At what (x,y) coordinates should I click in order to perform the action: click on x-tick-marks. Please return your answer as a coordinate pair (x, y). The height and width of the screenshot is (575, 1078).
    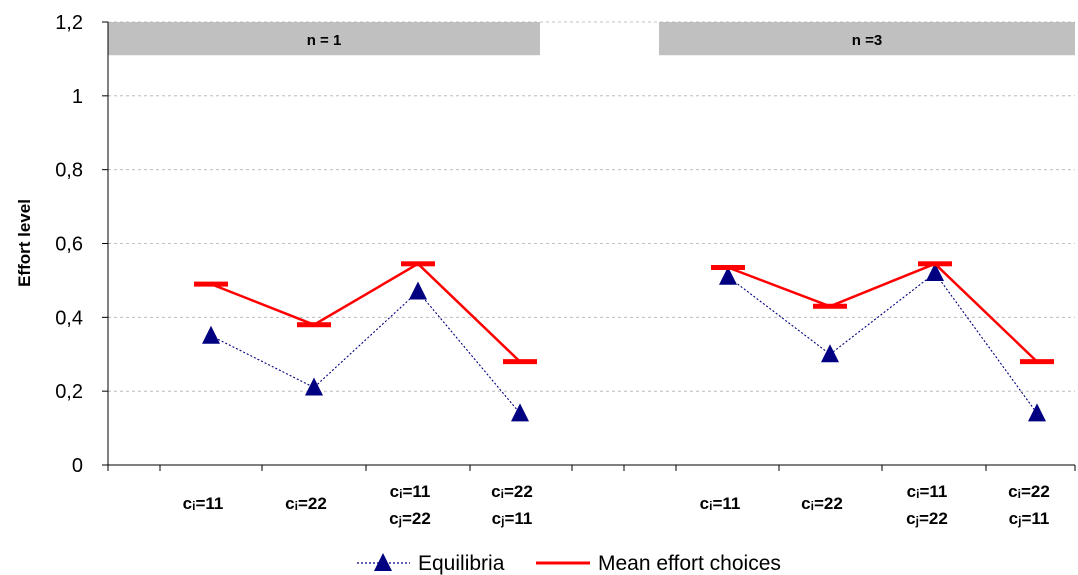
    Looking at the image, I should click on (591, 468).